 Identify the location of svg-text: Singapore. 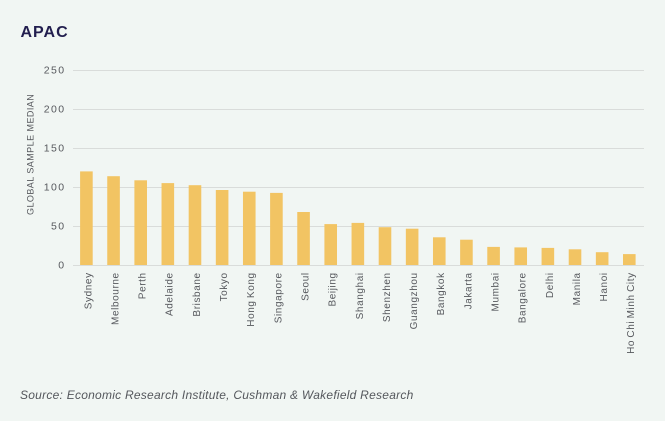
(278, 297).